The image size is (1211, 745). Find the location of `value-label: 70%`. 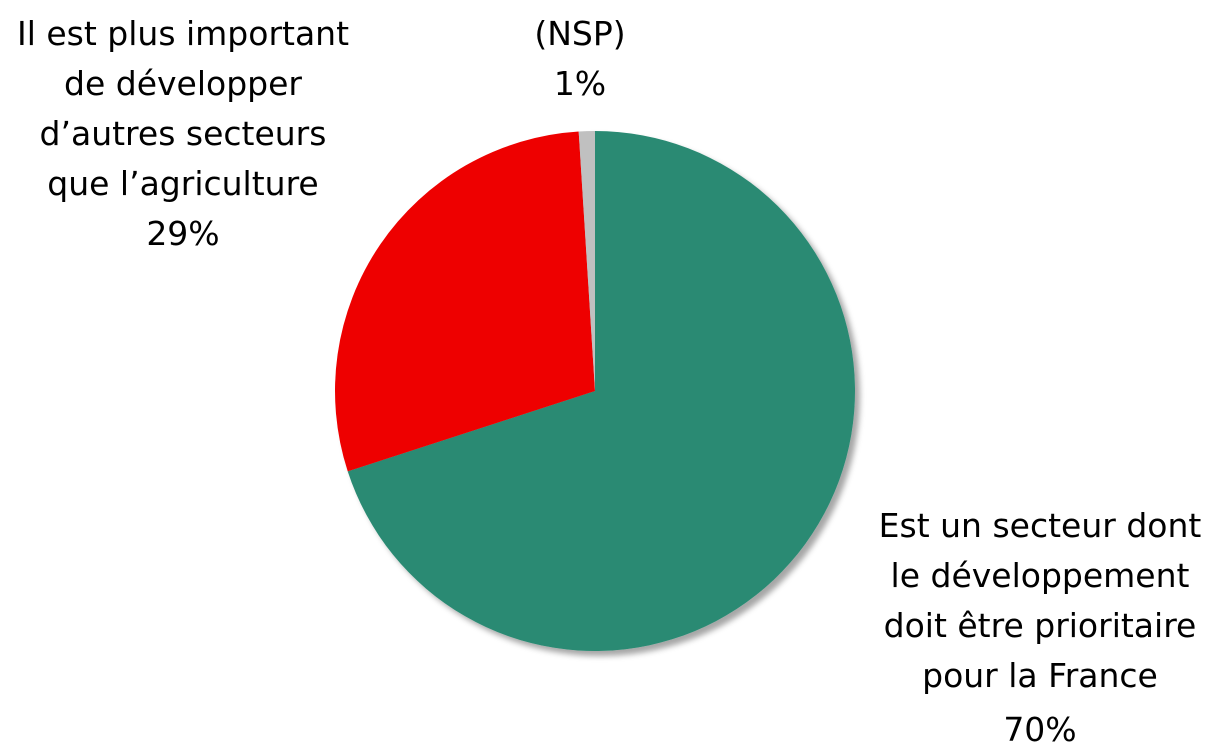

value-label: 70% is located at coordinates (1039, 727).